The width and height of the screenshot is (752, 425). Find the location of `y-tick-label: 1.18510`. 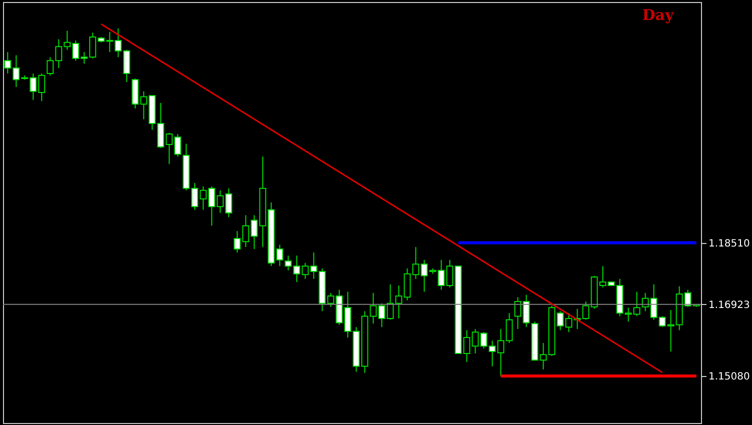

y-tick-label: 1.18510 is located at coordinates (729, 244).